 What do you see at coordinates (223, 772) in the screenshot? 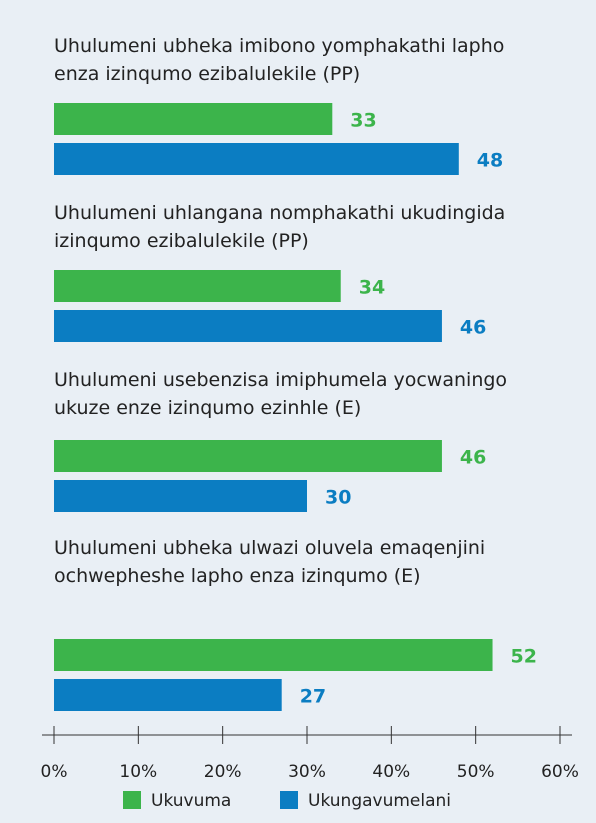
I see `x-tick-label: 20%` at bounding box center [223, 772].